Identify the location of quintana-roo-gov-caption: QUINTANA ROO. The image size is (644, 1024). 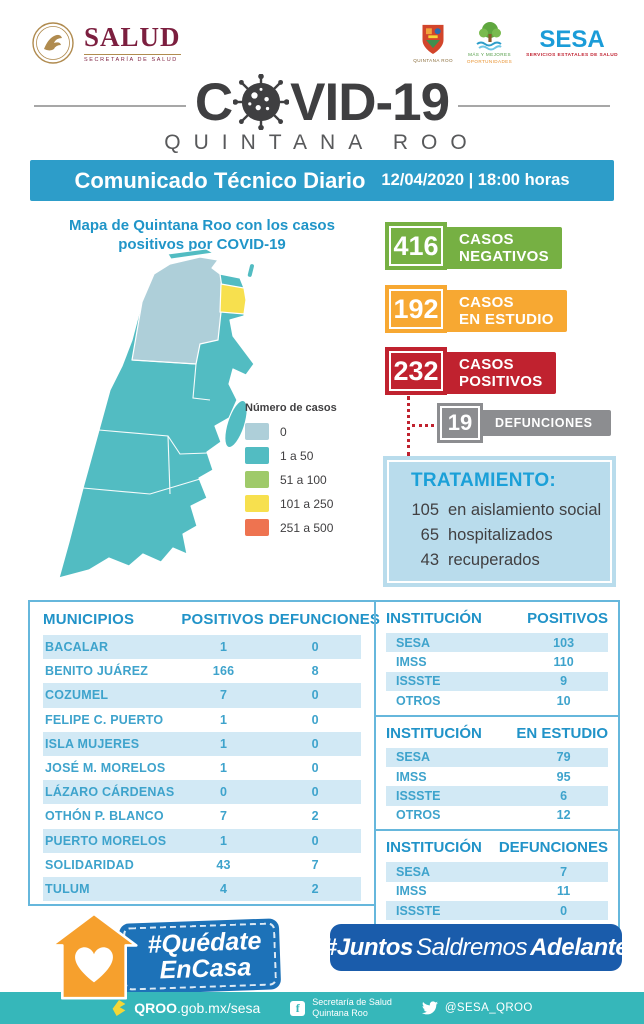
(433, 60).